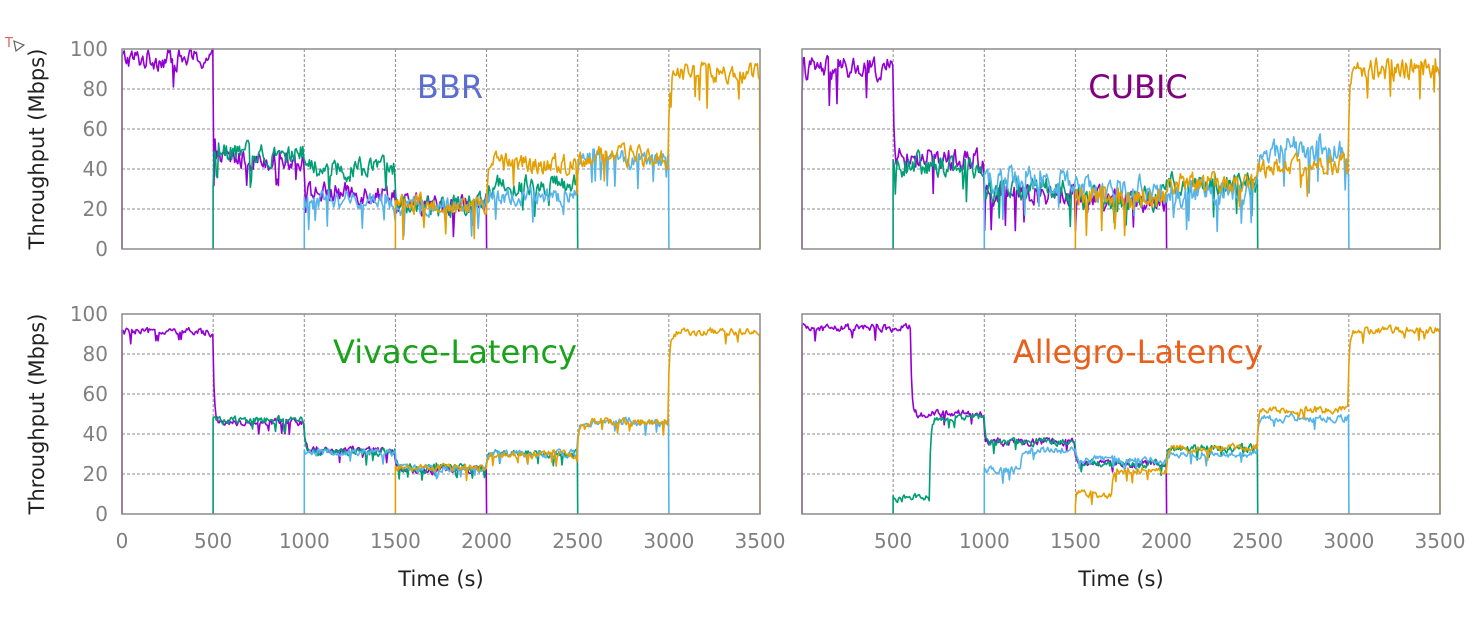 This screenshot has width=1478, height=621. I want to click on panel-title: Allegro-Latency, so click(1138, 352).